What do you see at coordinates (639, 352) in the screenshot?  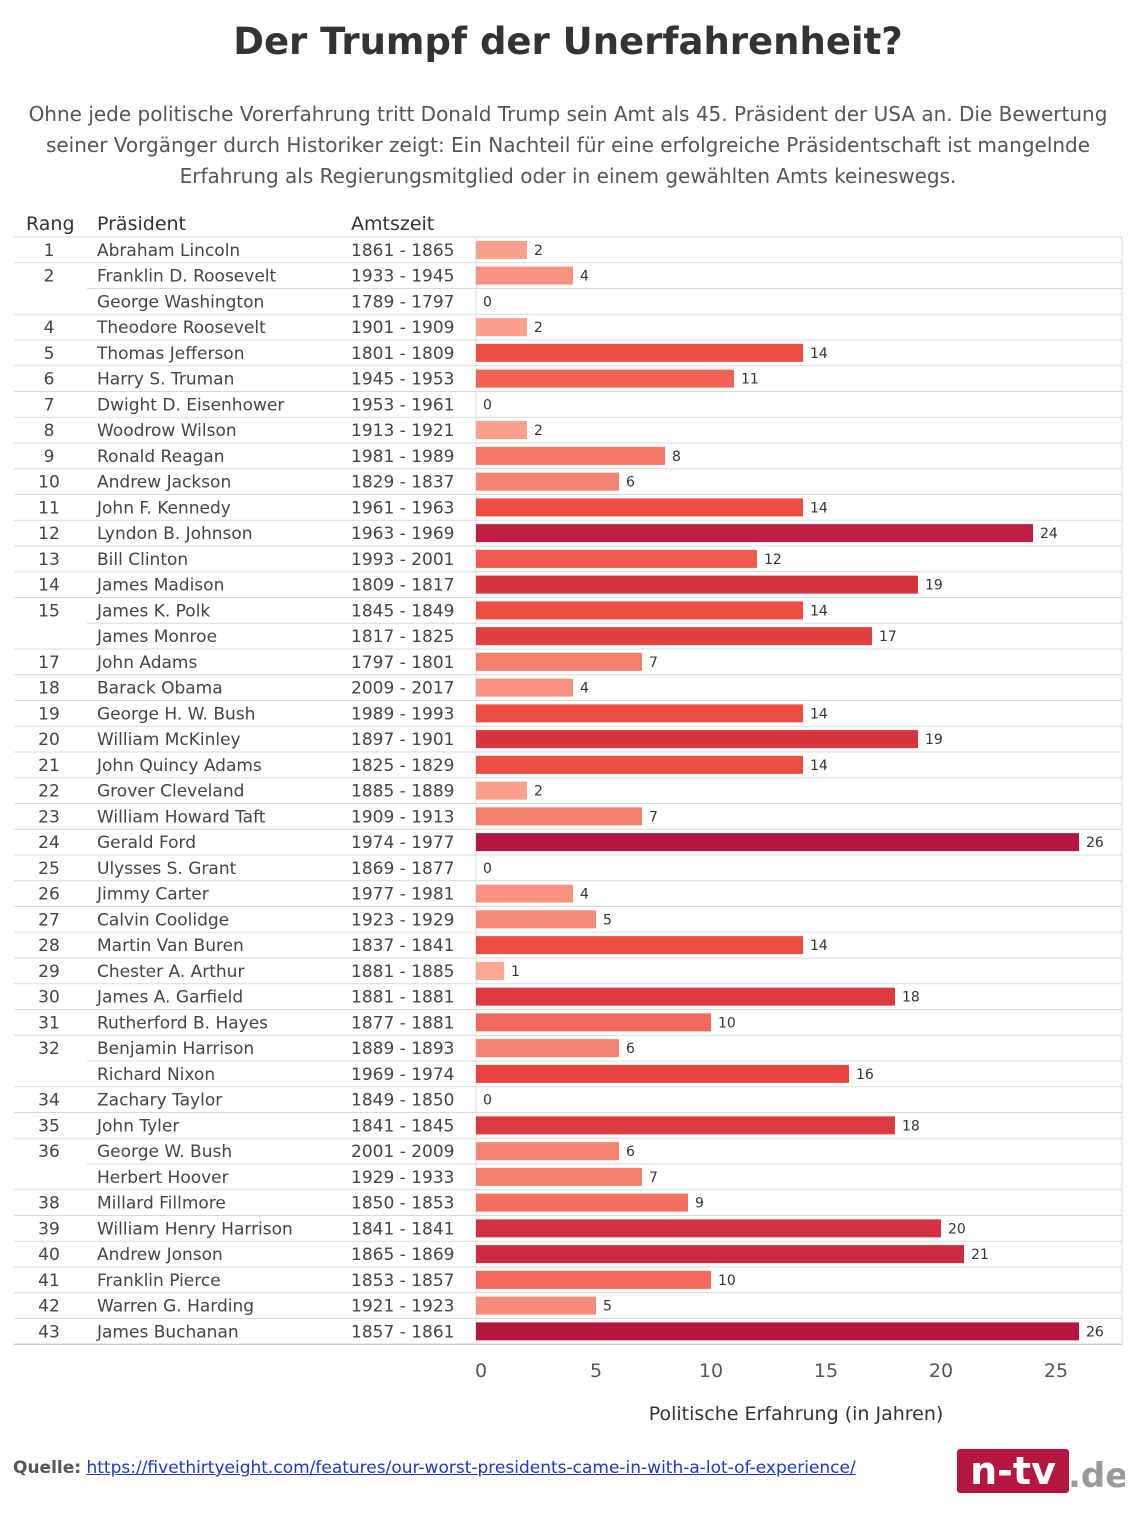 I see `bar-thomas-jefferson` at bounding box center [639, 352].